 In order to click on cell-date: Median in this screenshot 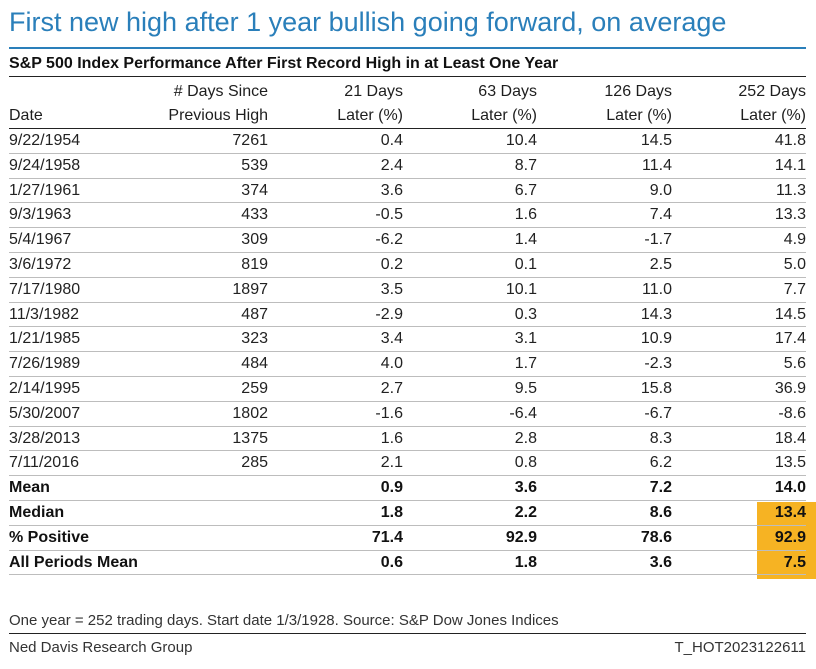, I will do `click(37, 512)`.